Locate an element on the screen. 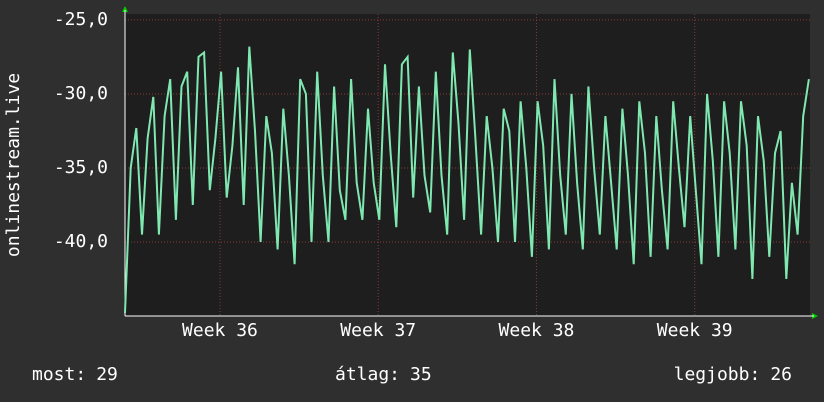 This screenshot has height=402, width=824. y-tick-label: -40,0 is located at coordinates (81, 241).